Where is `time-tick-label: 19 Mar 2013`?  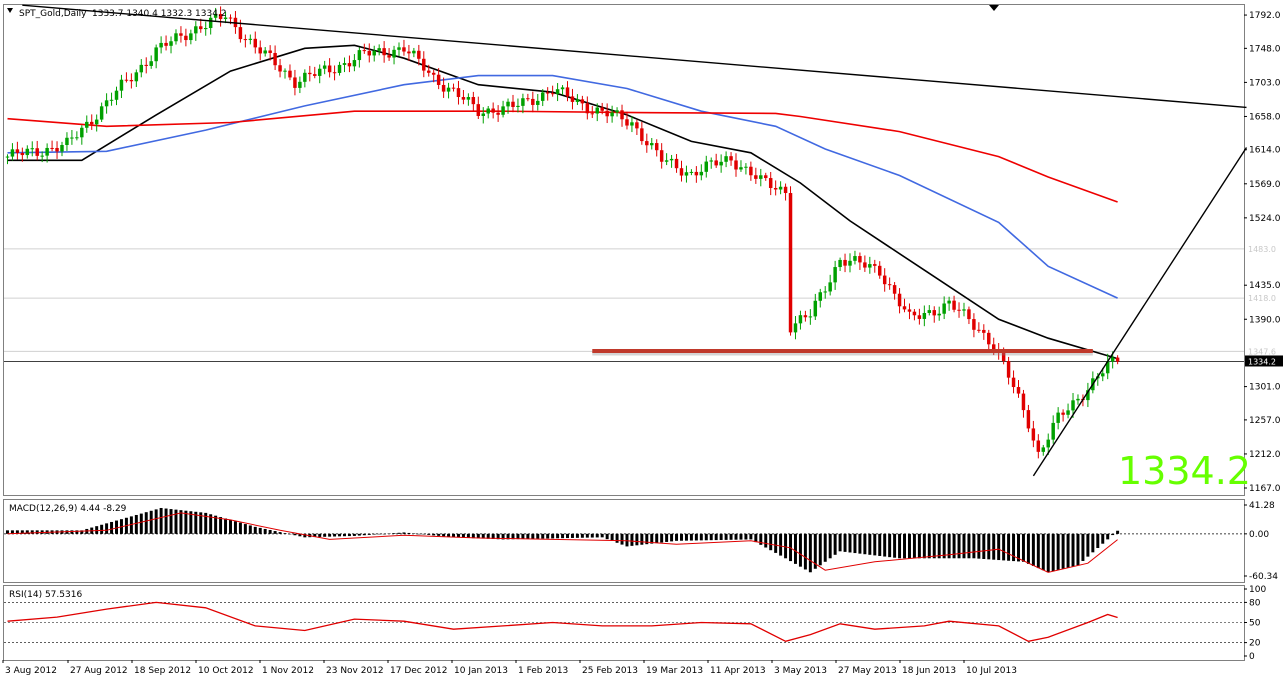
time-tick-label: 19 Mar 2013 is located at coordinates (674, 671).